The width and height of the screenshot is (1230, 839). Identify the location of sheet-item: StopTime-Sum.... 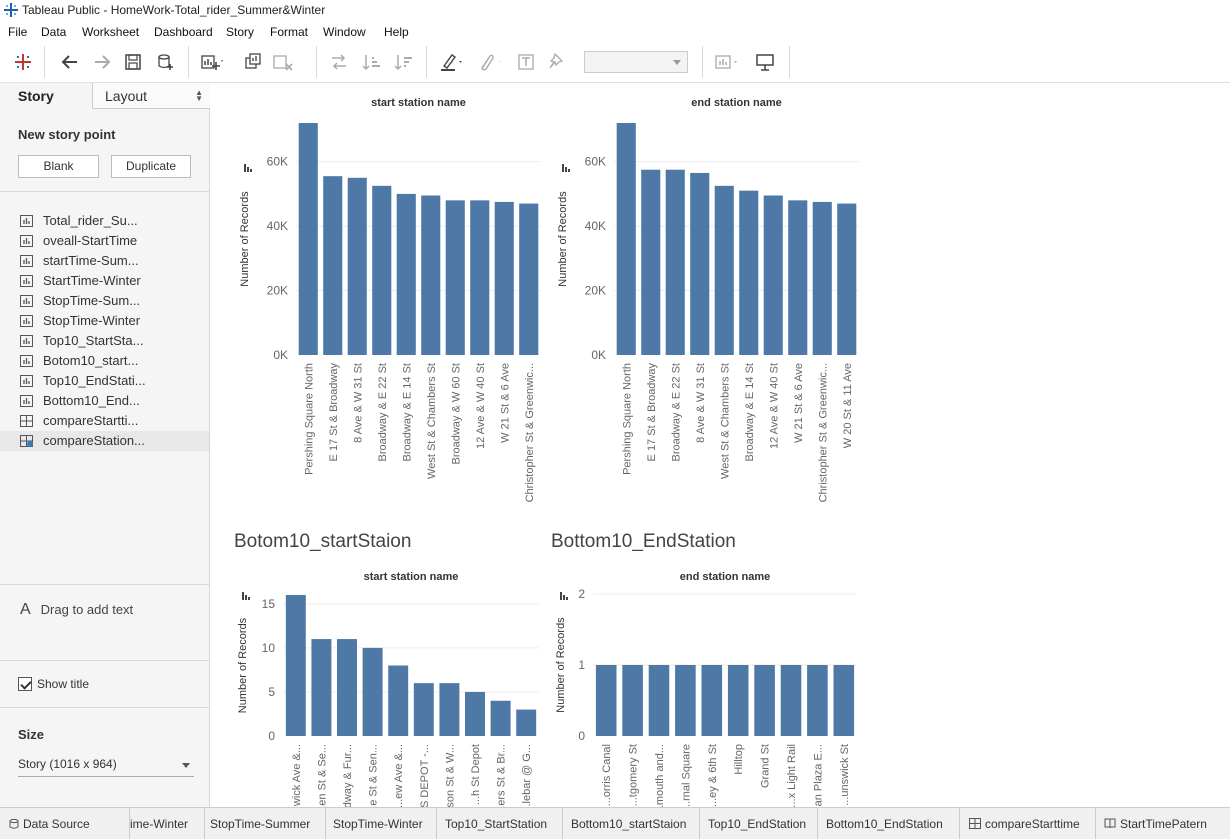
(104, 301).